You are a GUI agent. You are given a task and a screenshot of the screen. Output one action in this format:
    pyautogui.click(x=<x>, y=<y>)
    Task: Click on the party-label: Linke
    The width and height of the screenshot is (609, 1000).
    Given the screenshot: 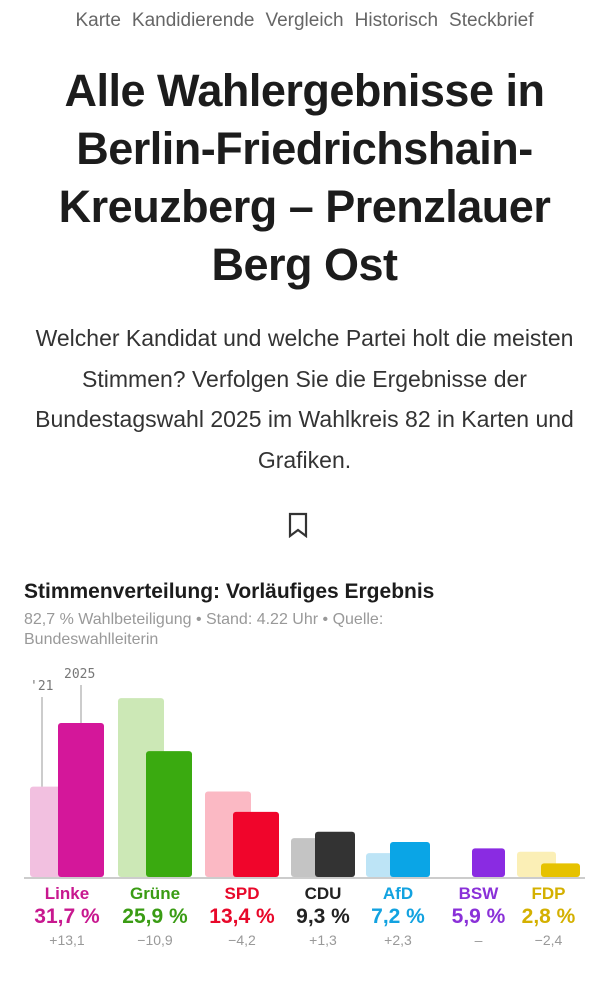 What is the action you would take?
    pyautogui.click(x=67, y=893)
    